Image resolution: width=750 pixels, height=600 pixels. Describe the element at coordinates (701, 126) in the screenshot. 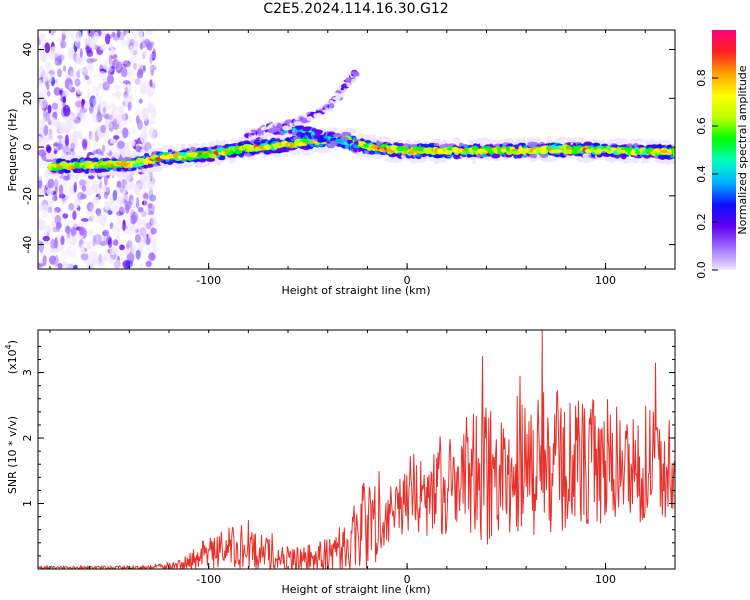

I see `colorbar-tick-label: 0.6` at that location.